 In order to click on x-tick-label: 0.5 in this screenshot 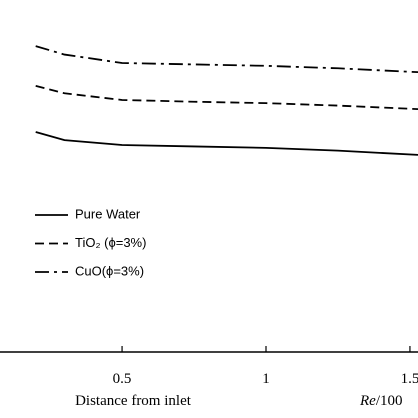, I will do `click(122, 379)`.